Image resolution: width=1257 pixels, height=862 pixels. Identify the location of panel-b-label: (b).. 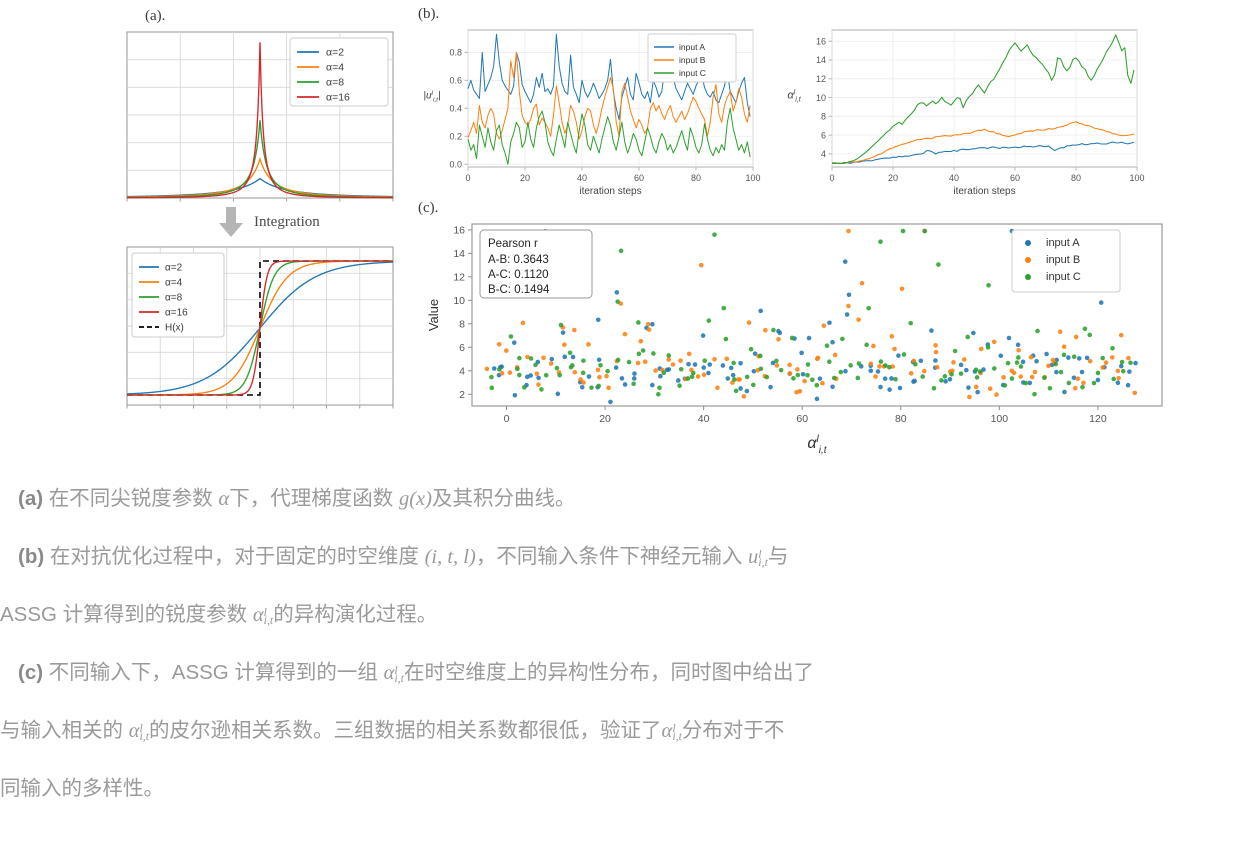
(429, 14).